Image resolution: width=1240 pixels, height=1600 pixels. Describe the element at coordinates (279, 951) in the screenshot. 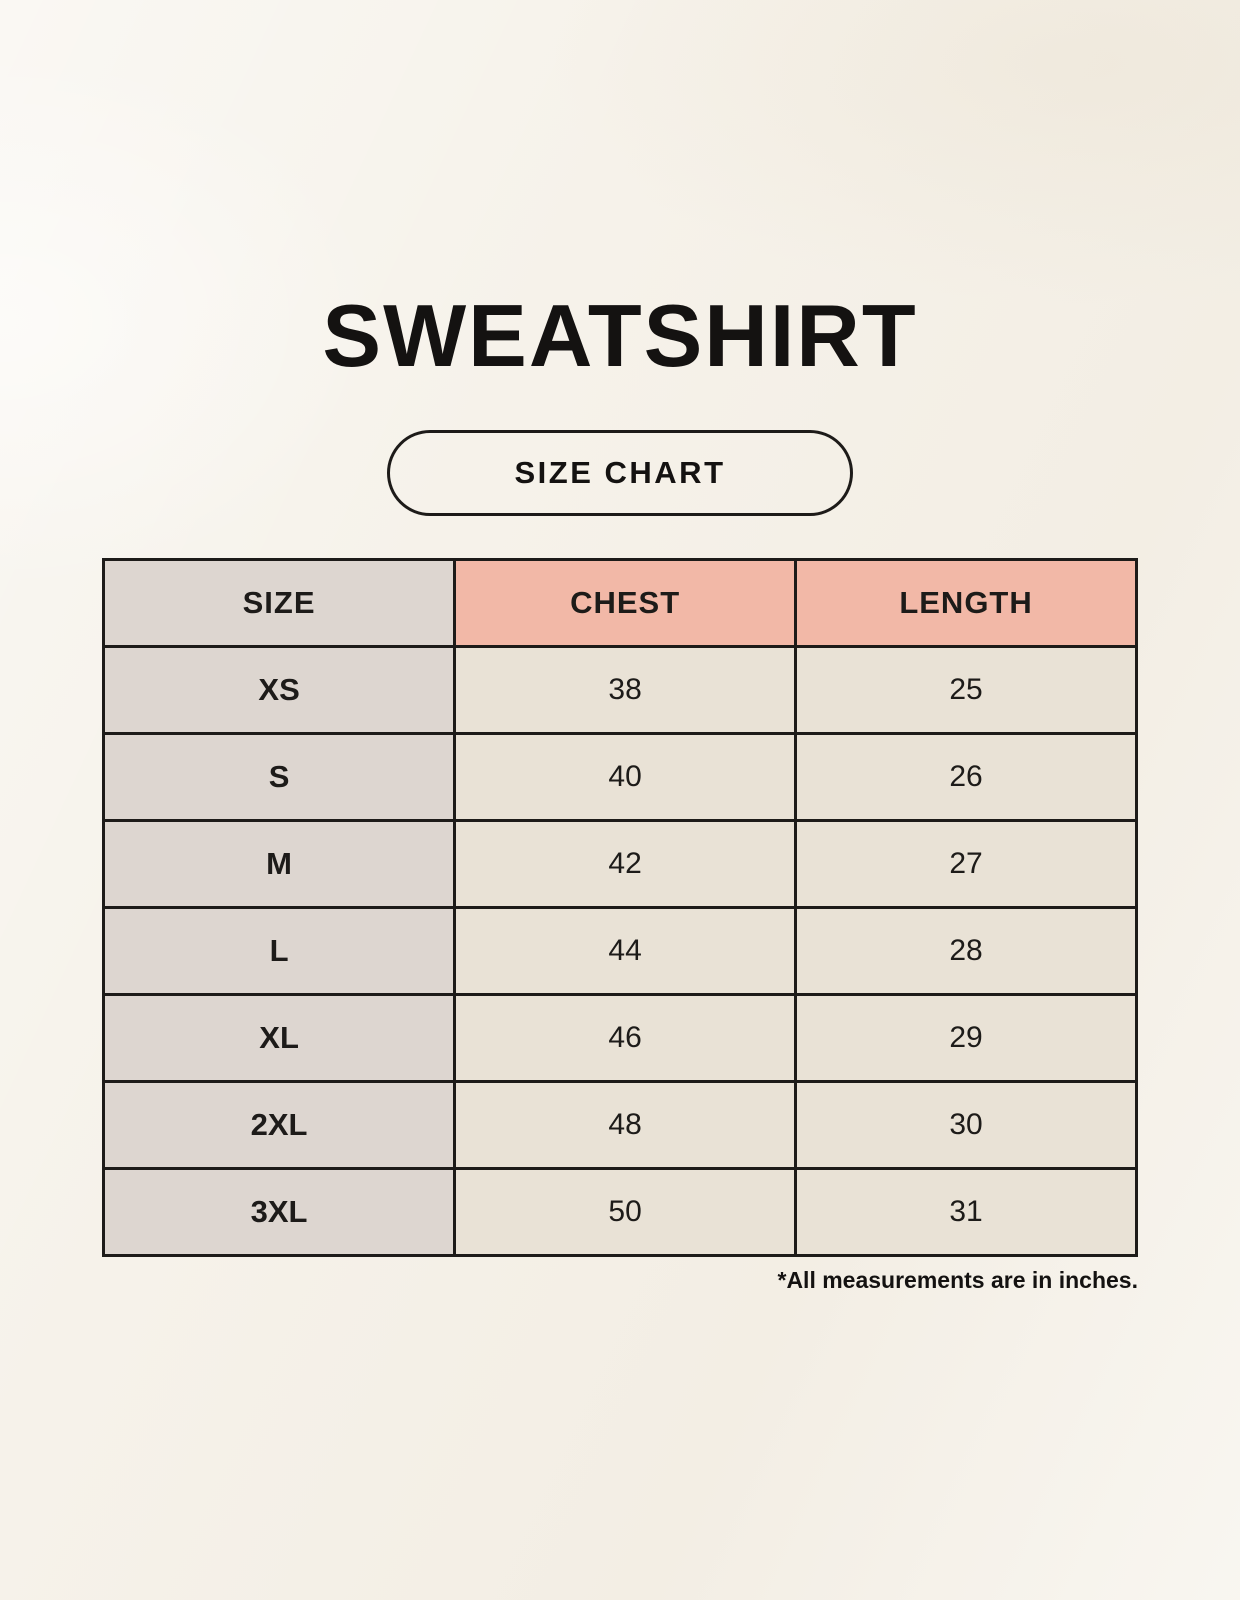

I see `size-label-cell: L` at that location.